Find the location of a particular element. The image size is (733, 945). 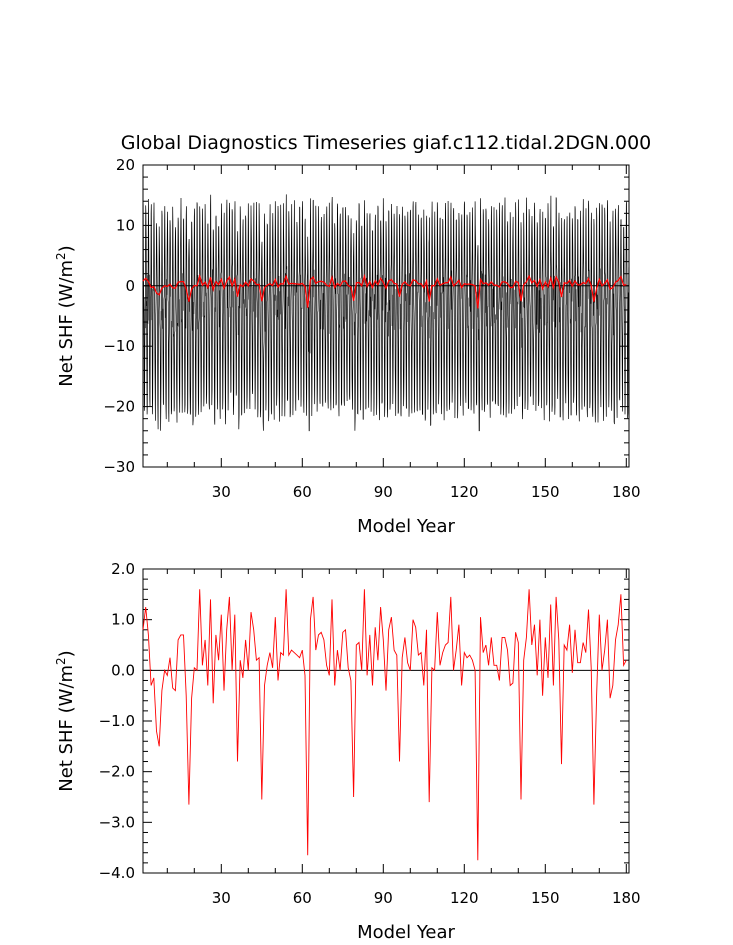

y-tick-label: −2.0 is located at coordinates (117, 772).